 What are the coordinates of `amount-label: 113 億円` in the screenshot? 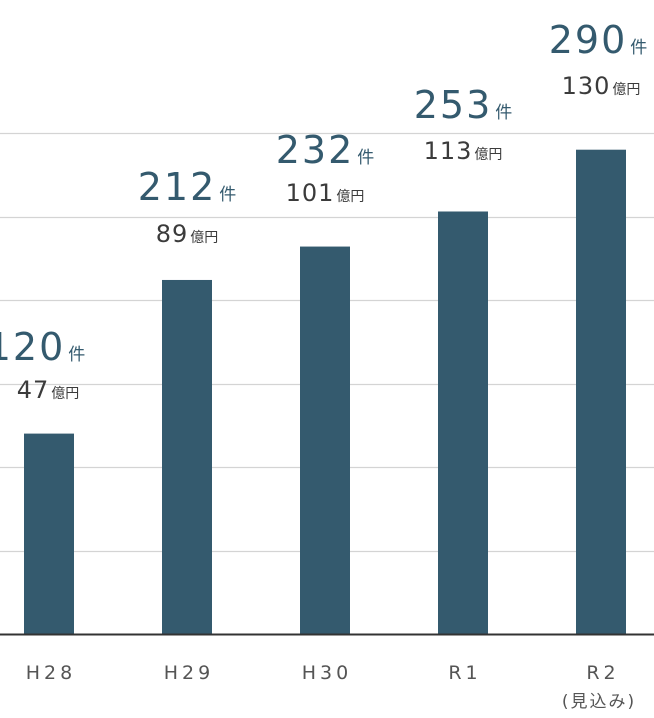 It's located at (463, 151).